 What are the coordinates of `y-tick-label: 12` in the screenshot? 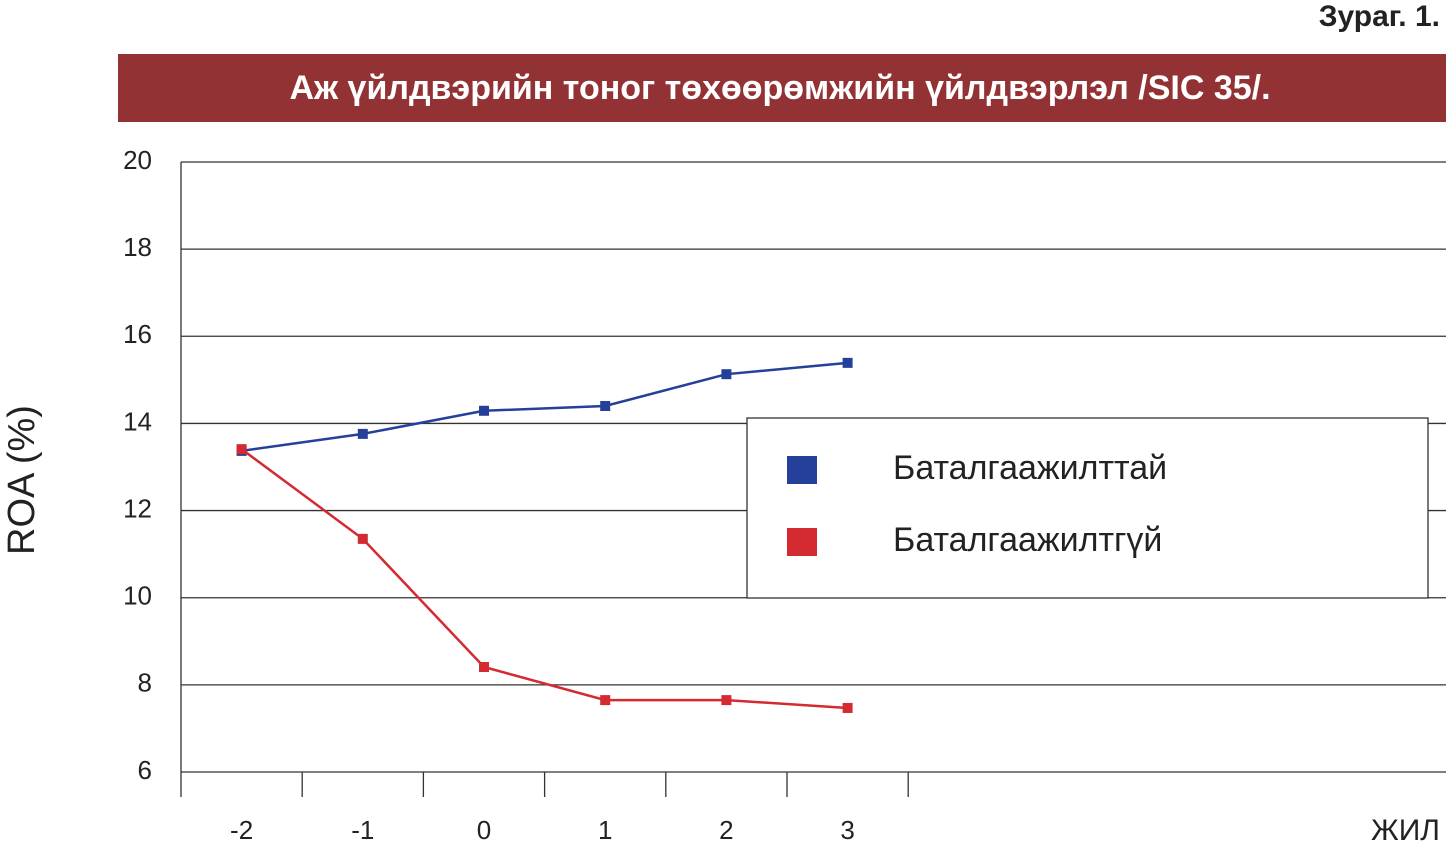 It's located at (137, 508).